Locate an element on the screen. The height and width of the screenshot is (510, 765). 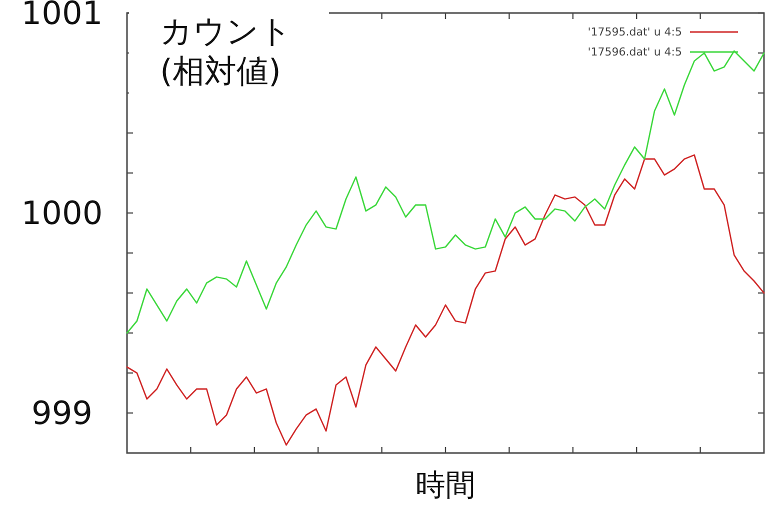
y-tick-label: 999 is located at coordinates (62, 413).